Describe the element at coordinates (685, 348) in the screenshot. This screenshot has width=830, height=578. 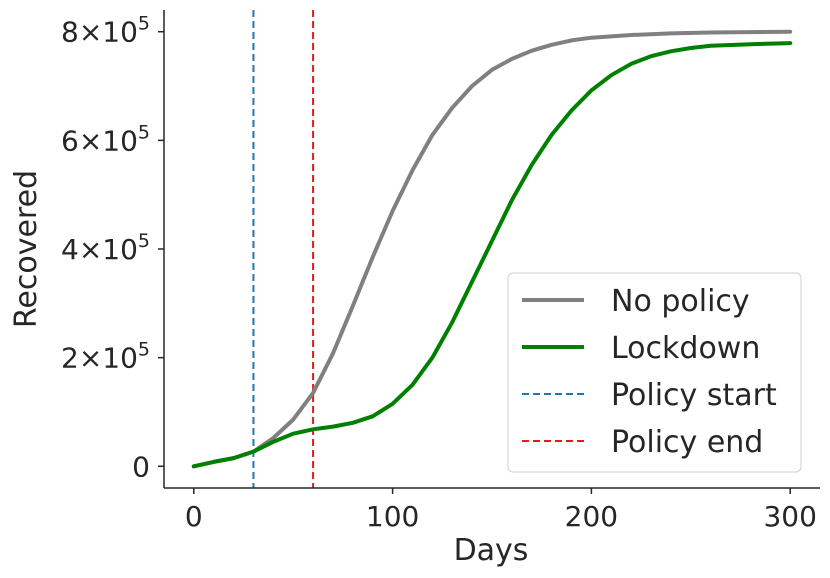
I see `legend-label-lockdown: Lockdown` at that location.